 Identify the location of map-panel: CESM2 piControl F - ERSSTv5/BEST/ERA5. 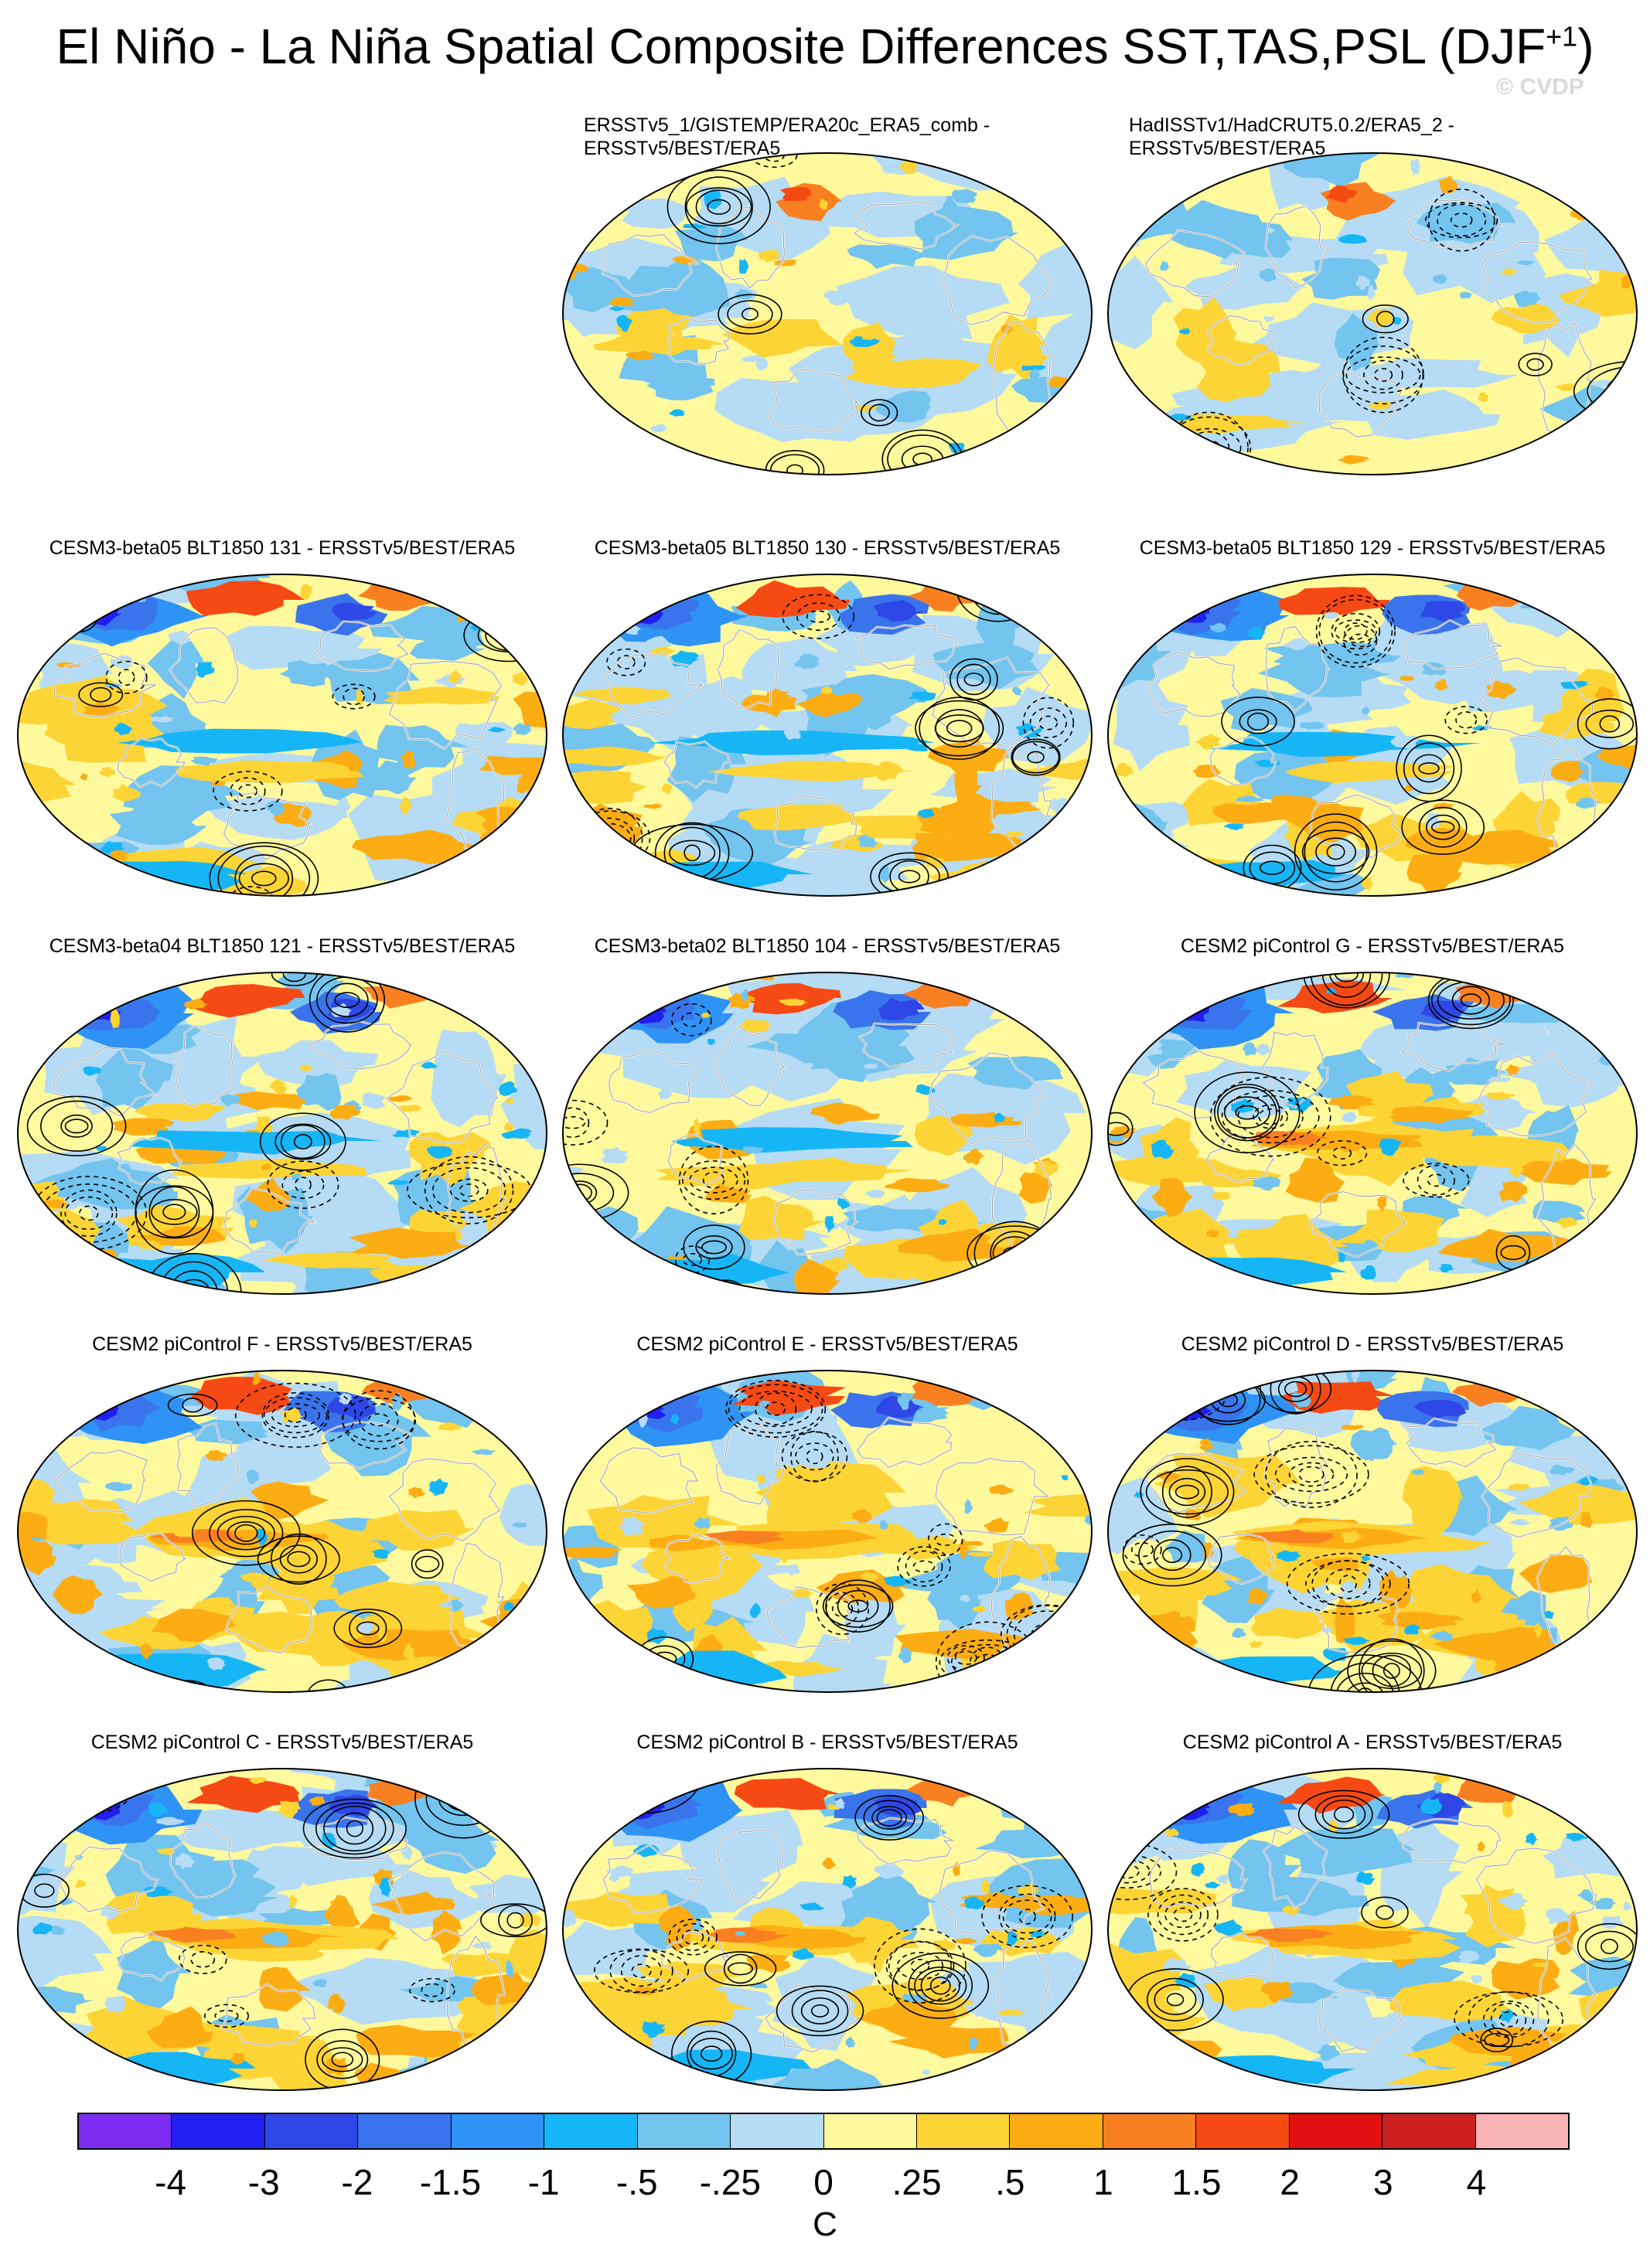
(282, 1511).